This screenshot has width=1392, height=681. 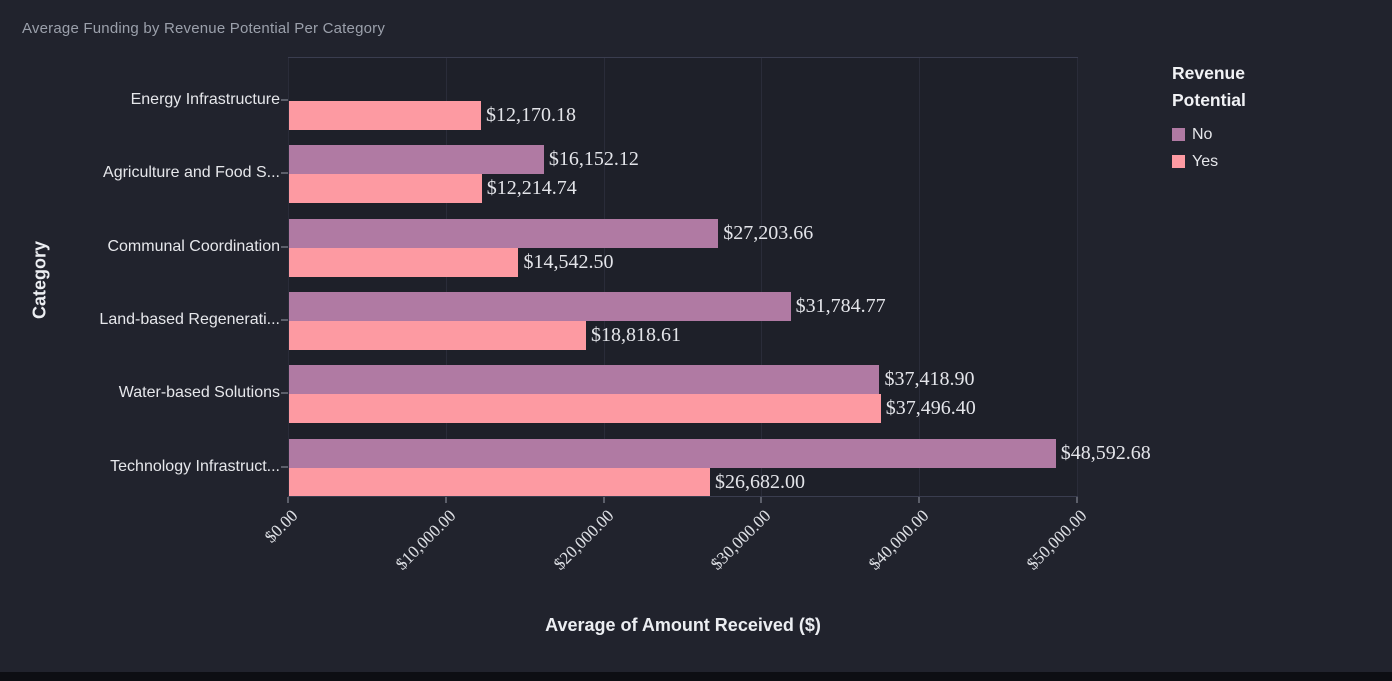 What do you see at coordinates (899, 540) in the screenshot?
I see `x-tick-label: $40,000.00` at bounding box center [899, 540].